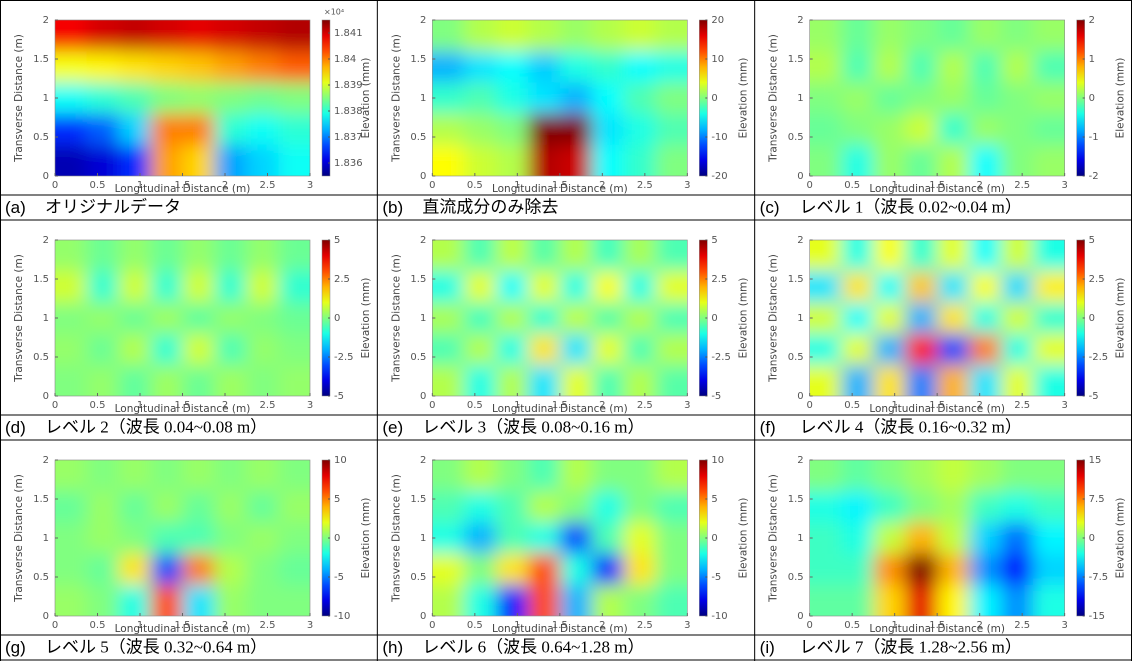  I want to click on heatmap, so click(560, 318).